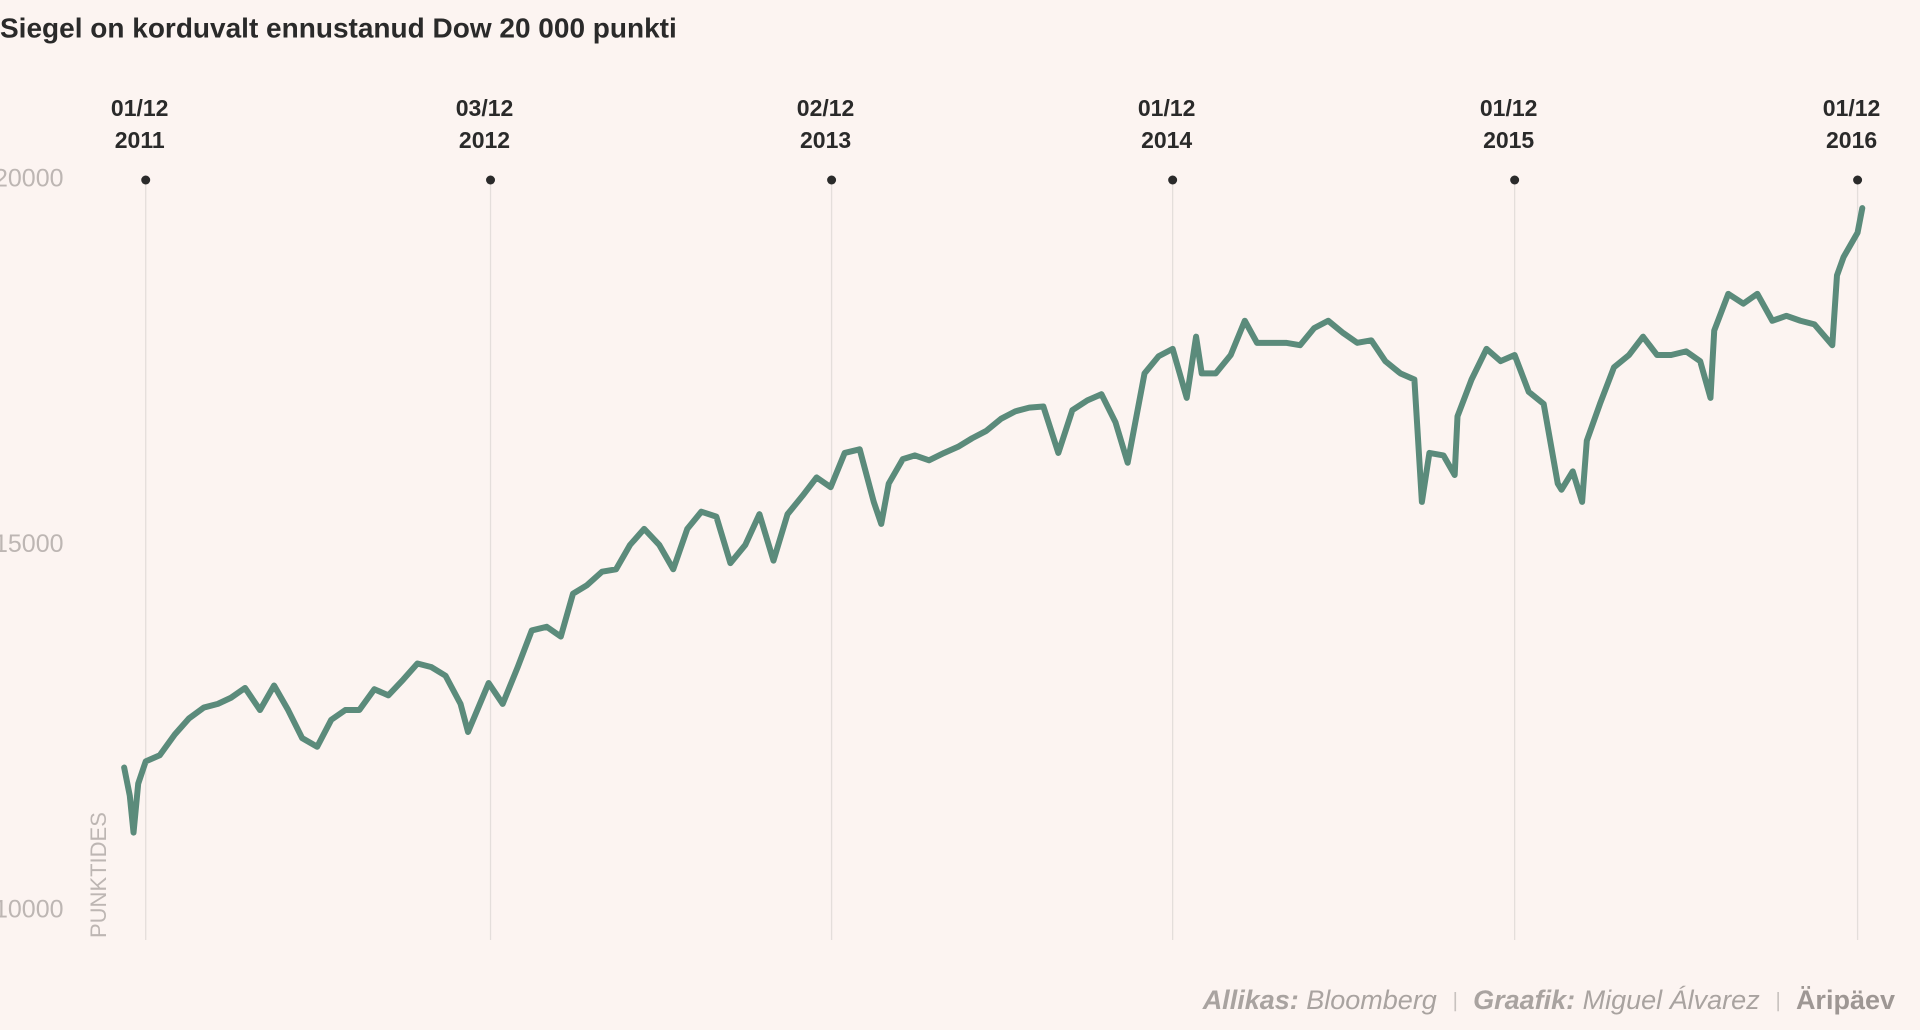  Describe the element at coordinates (1250, 1000) in the screenshot. I see `source-label: Allikas:` at that location.